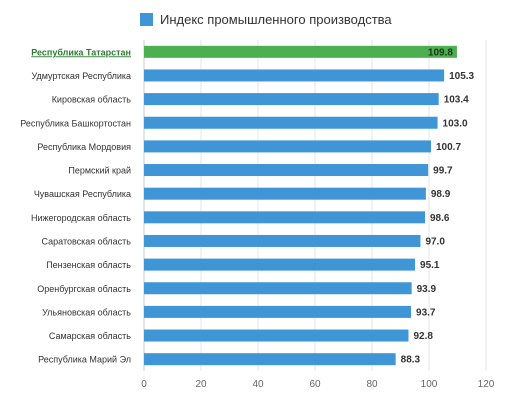 Image resolution: width=522 pixels, height=412 pixels. I want to click on data-label: 98.6, so click(440, 218).